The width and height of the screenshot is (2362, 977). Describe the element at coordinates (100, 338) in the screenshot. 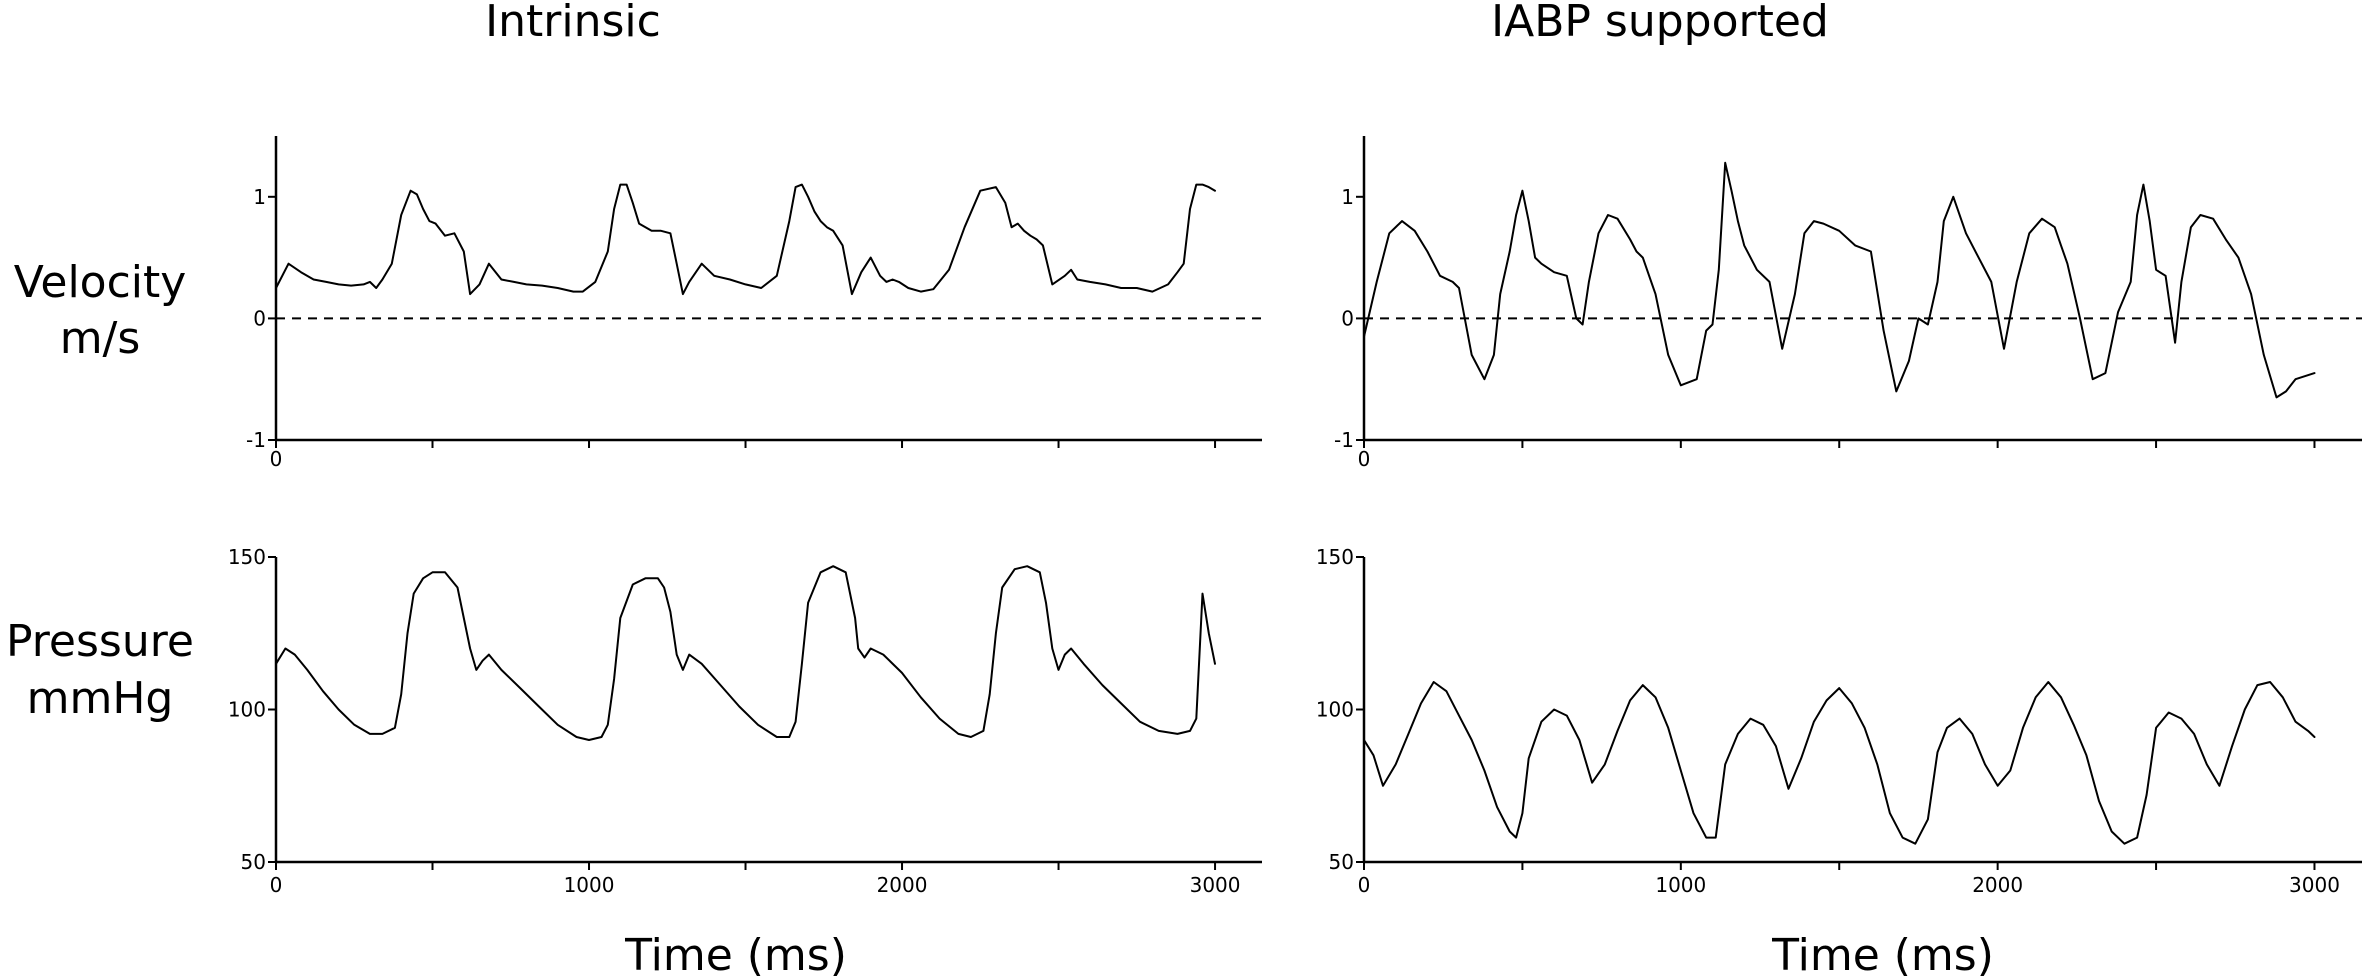

I see `row-label-velocity-unit: m/s` at that location.